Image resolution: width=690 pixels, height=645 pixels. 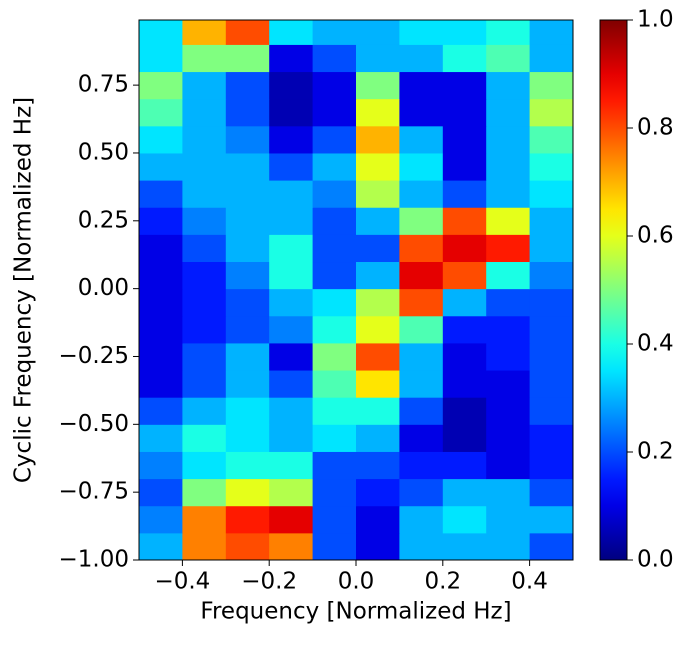 I want to click on colorbar-tick-label: 0.6, so click(x=655, y=236).